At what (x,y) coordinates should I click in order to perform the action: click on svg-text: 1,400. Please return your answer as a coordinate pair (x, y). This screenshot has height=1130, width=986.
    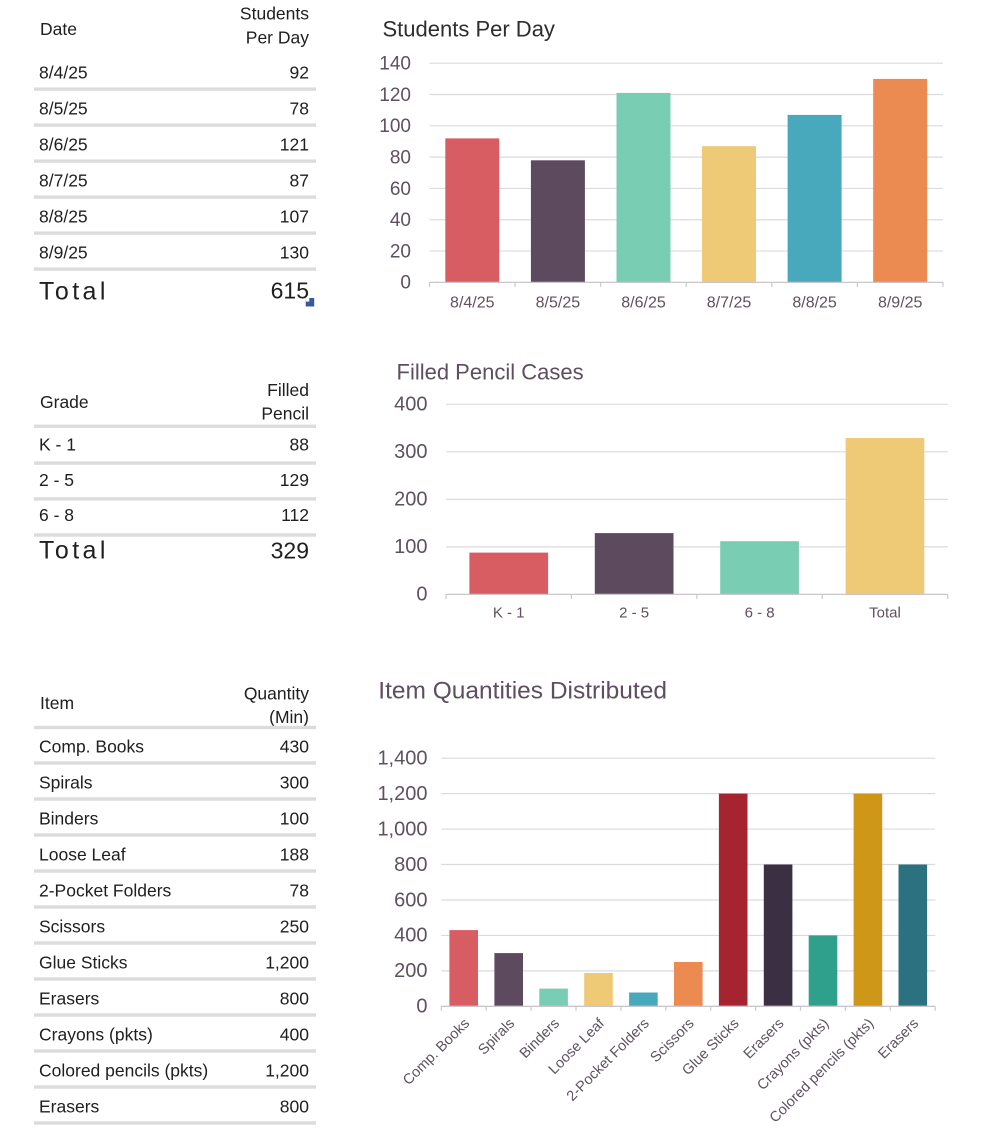
    Looking at the image, I should click on (402, 759).